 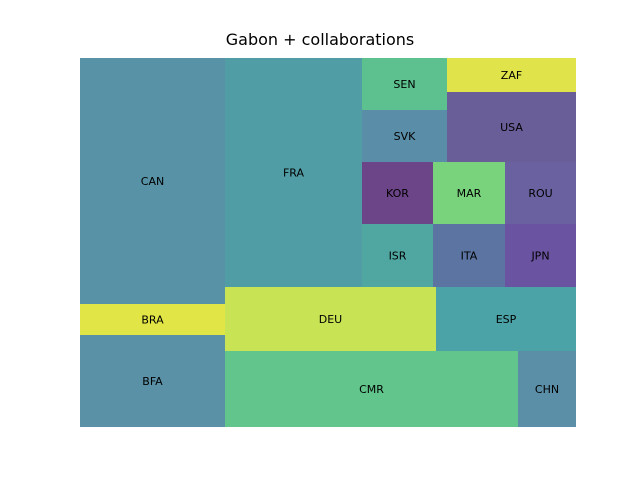 I want to click on treemap-label-svk: SVK, so click(x=405, y=136).